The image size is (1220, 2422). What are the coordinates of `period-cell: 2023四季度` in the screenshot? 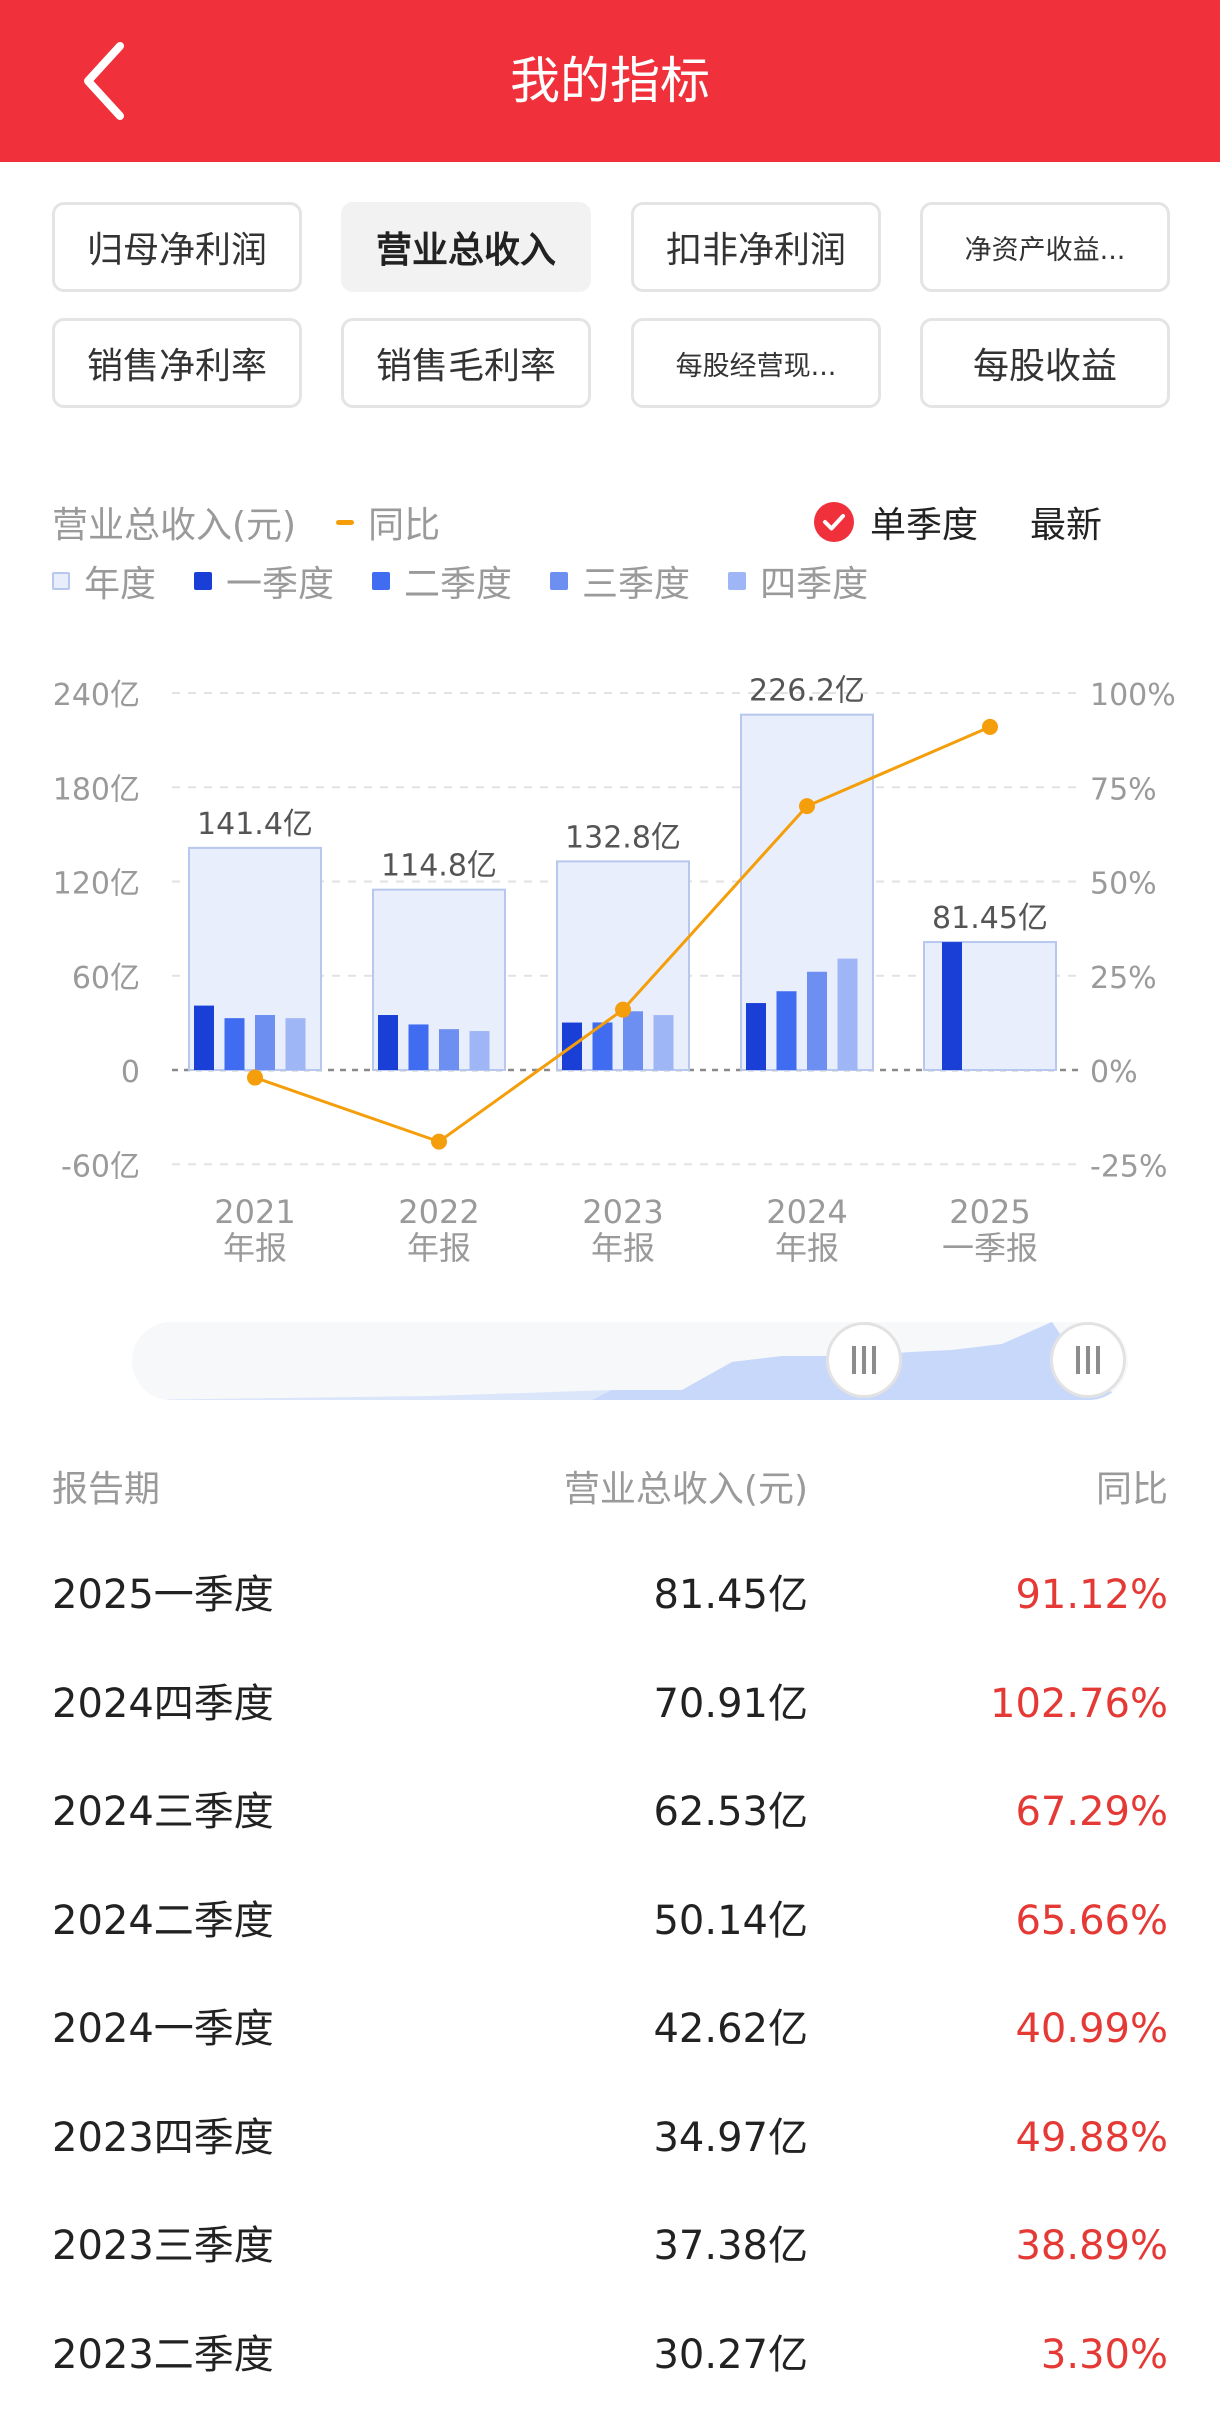 It's located at (163, 2137).